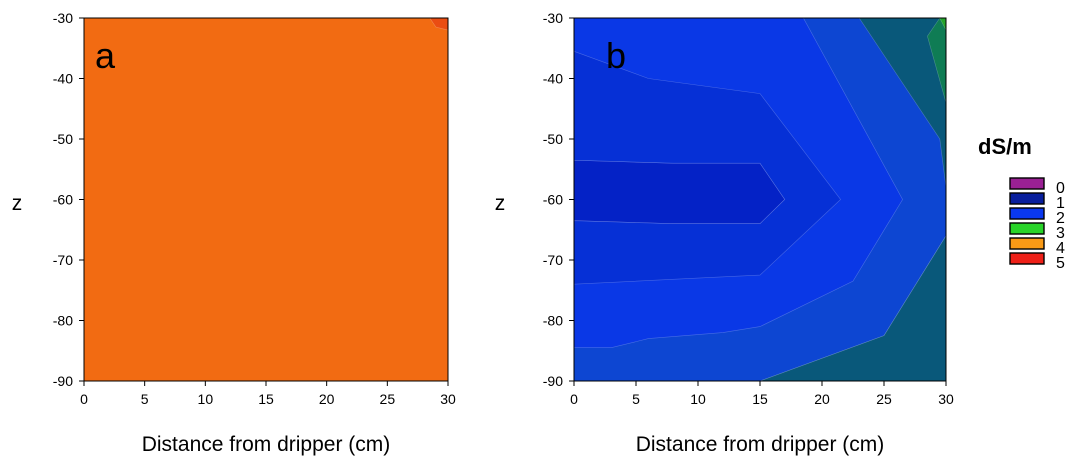  What do you see at coordinates (636, 399) in the screenshot?
I see `panel-b-x-tick-label-1: 5` at bounding box center [636, 399].